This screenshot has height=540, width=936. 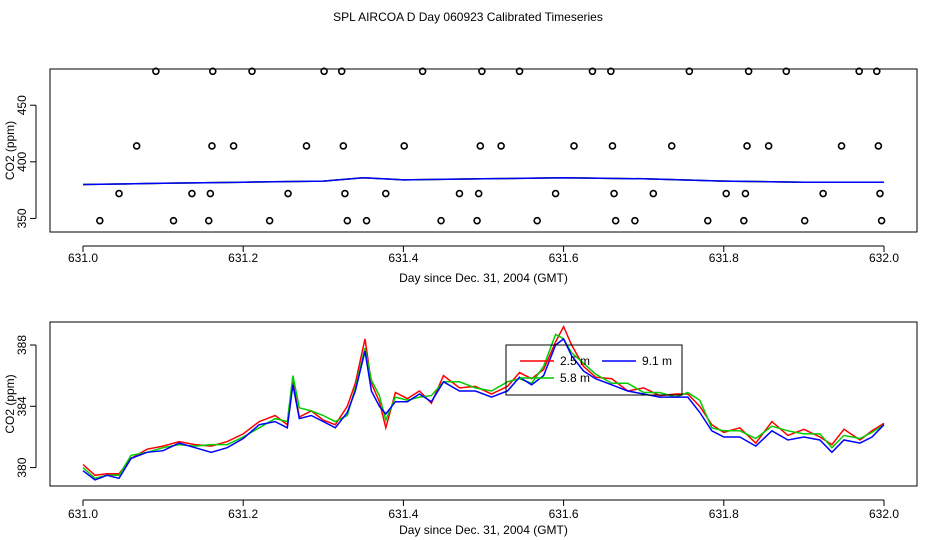 What do you see at coordinates (724, 258) in the screenshot?
I see `top-panel-x-tick-label: 631.8` at bounding box center [724, 258].